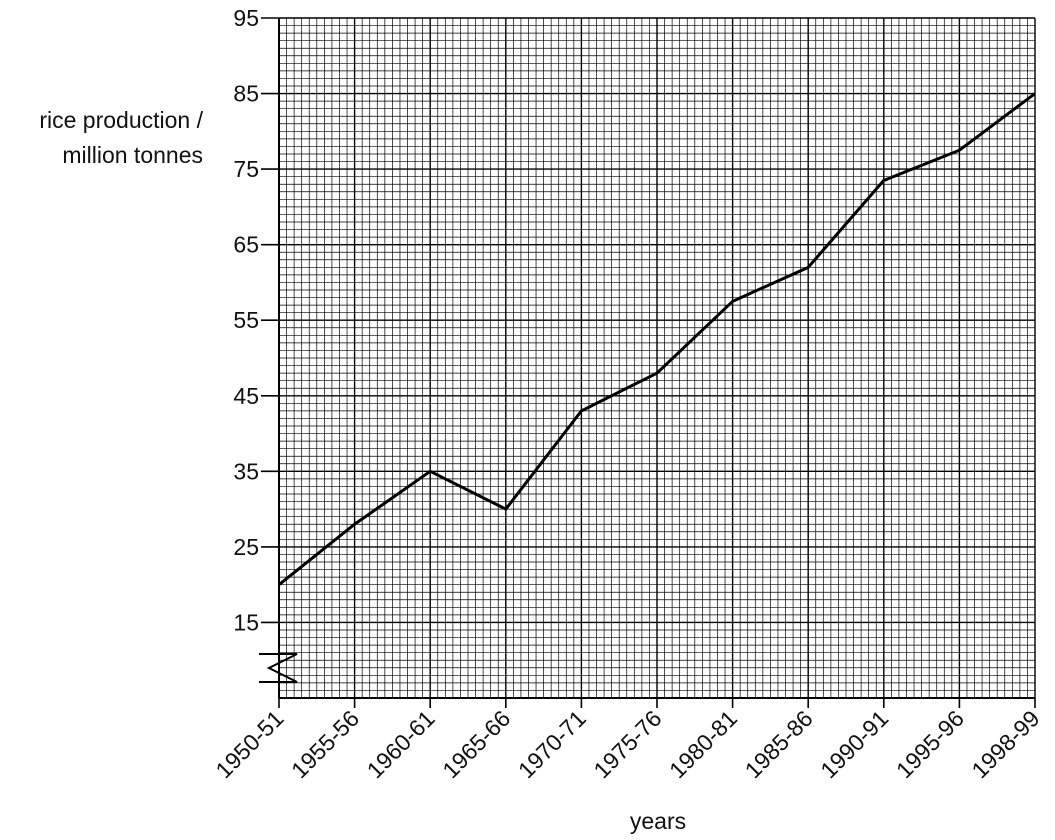 This screenshot has width=1055, height=840. I want to click on y-axis-title-line1: rice production /, so click(121, 120).